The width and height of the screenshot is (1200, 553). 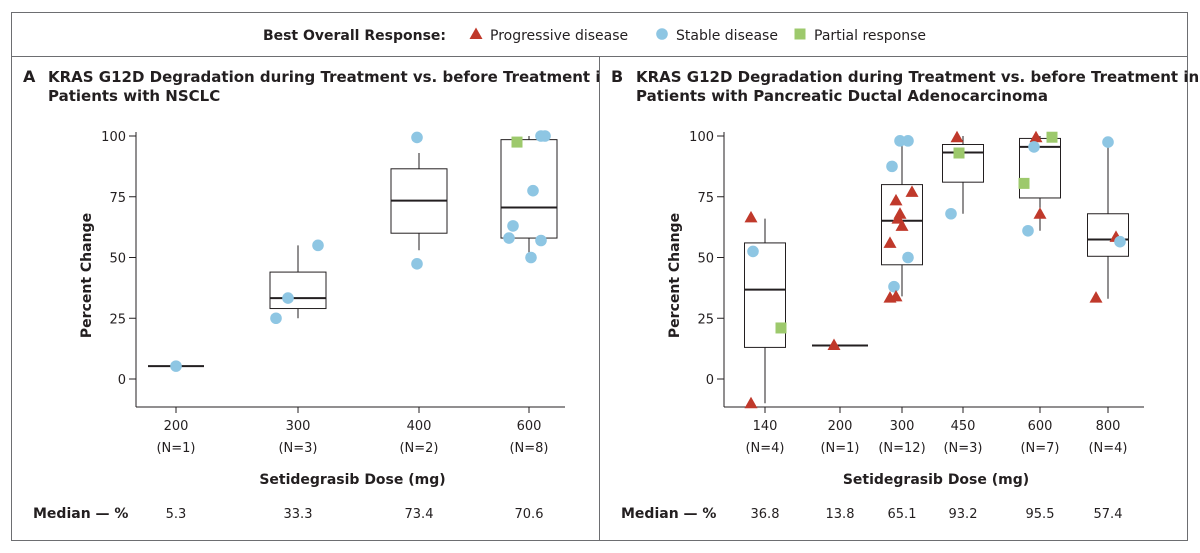 I want to click on median-value: 5.3, so click(x=176, y=514).